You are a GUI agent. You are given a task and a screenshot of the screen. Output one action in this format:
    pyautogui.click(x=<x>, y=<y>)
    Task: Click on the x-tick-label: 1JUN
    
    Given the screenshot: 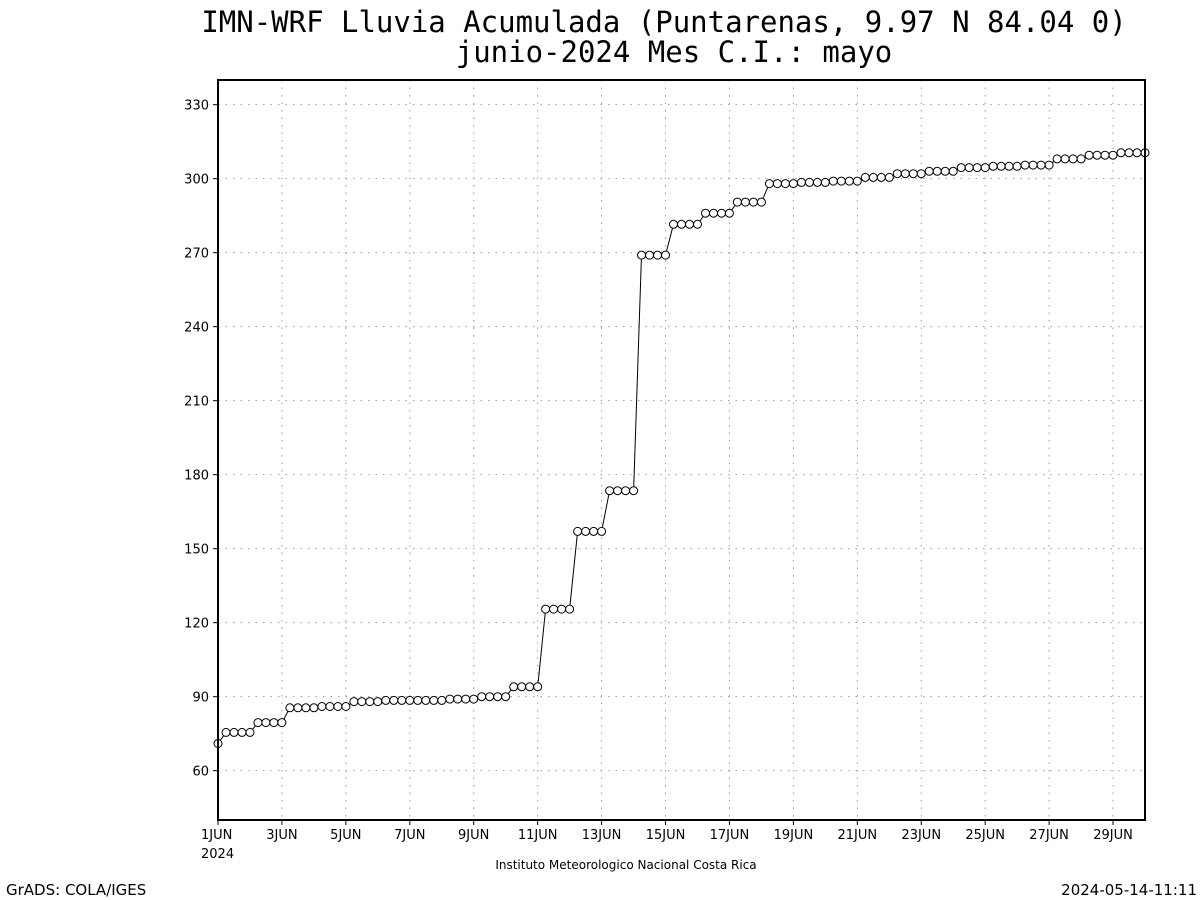 What is the action you would take?
    pyautogui.click(x=216, y=835)
    